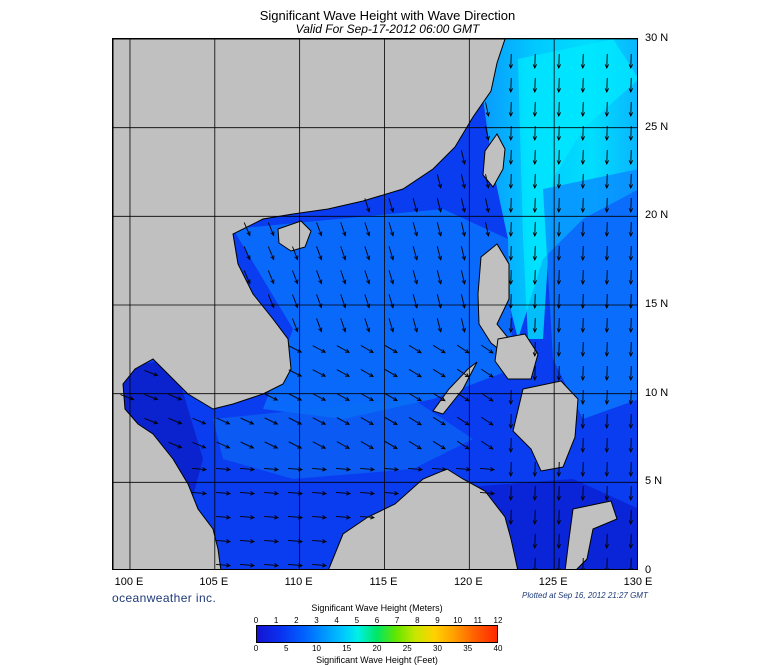 This screenshot has height=665, width=775. What do you see at coordinates (494, 160) in the screenshot?
I see `taiwan-island` at bounding box center [494, 160].